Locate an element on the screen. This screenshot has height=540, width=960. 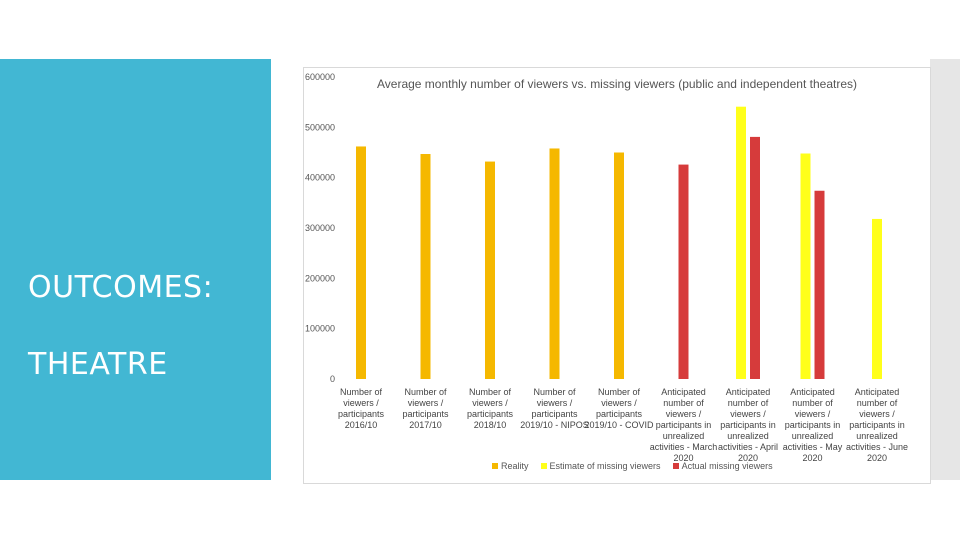
x-category-label: Number of viewers / participants 2017/10 is located at coordinates (425, 408).